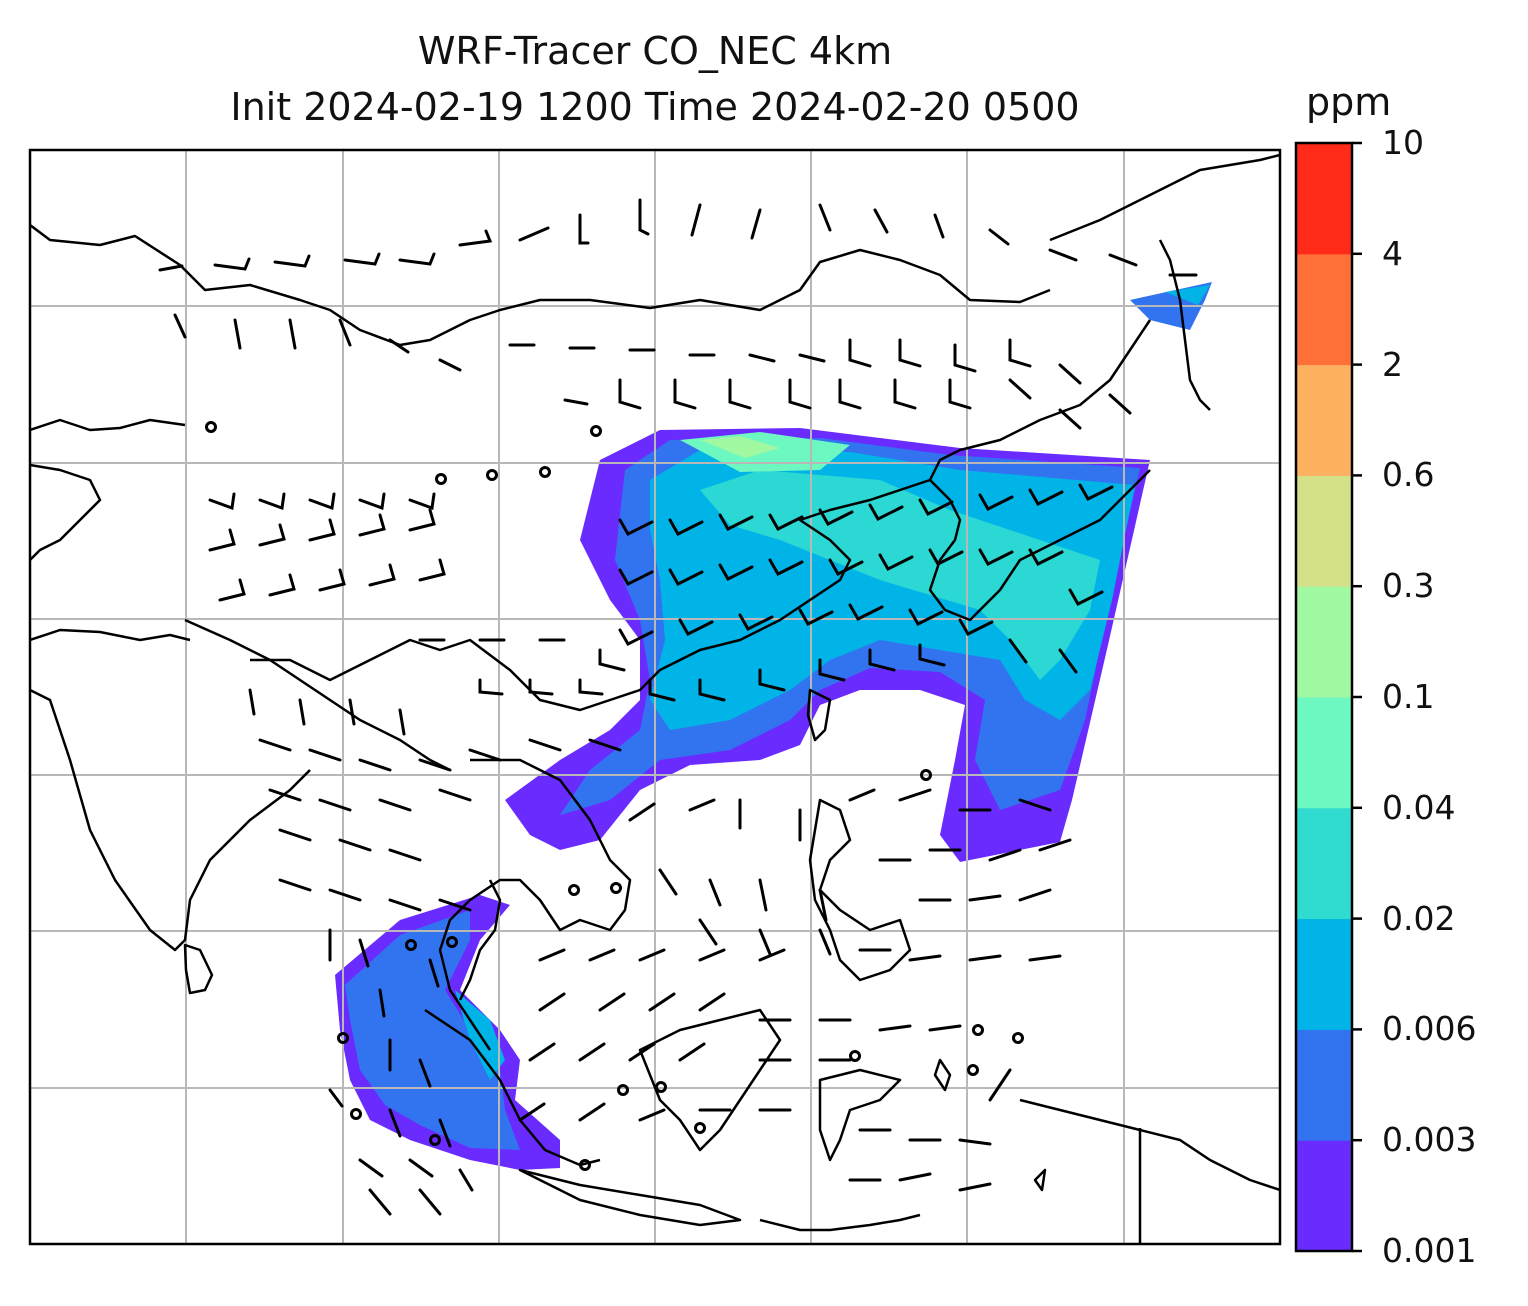 The width and height of the screenshot is (1528, 1306). I want to click on colorbar-tick-marks, so click(1357, 697).